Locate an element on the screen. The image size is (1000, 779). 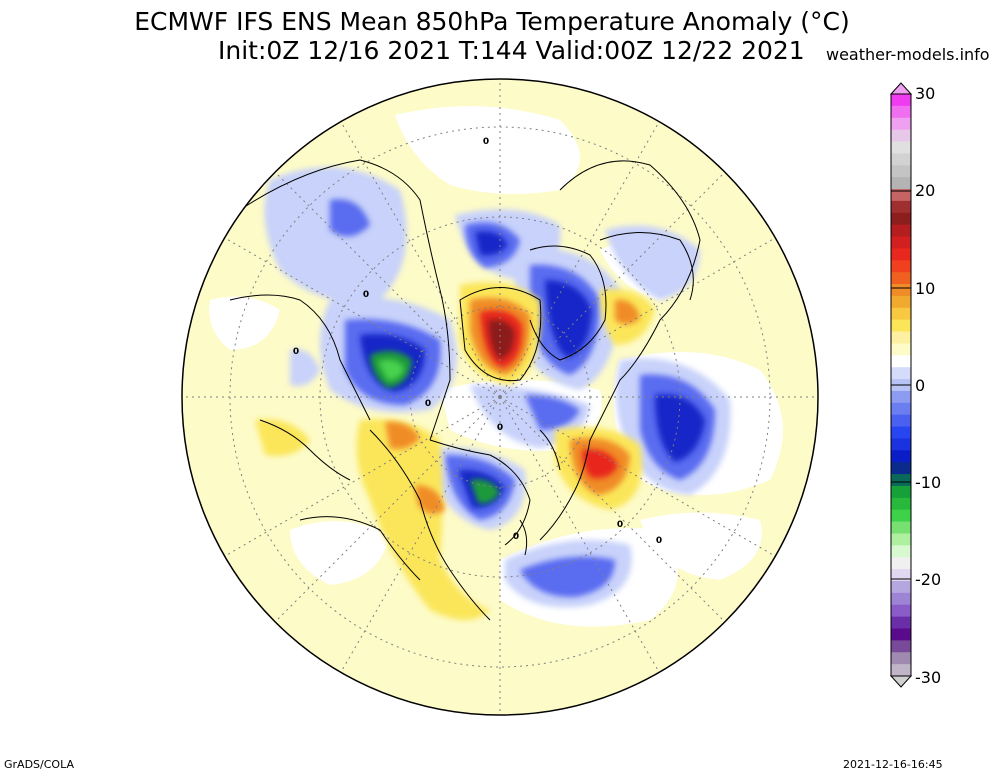
colorbar-label-0: 0 is located at coordinates (920, 385).